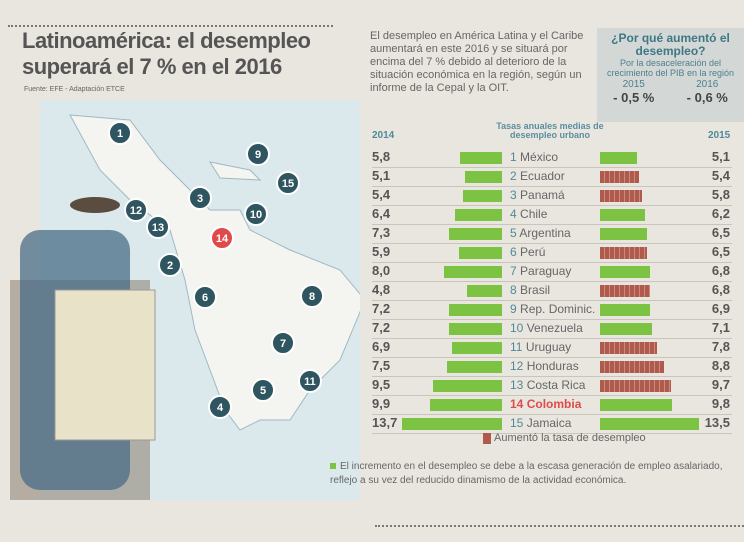 Image resolution: width=744 pixels, height=542 pixels. Describe the element at coordinates (558, 309) in the screenshot. I see `country-name: Rep. Dominic.` at that location.